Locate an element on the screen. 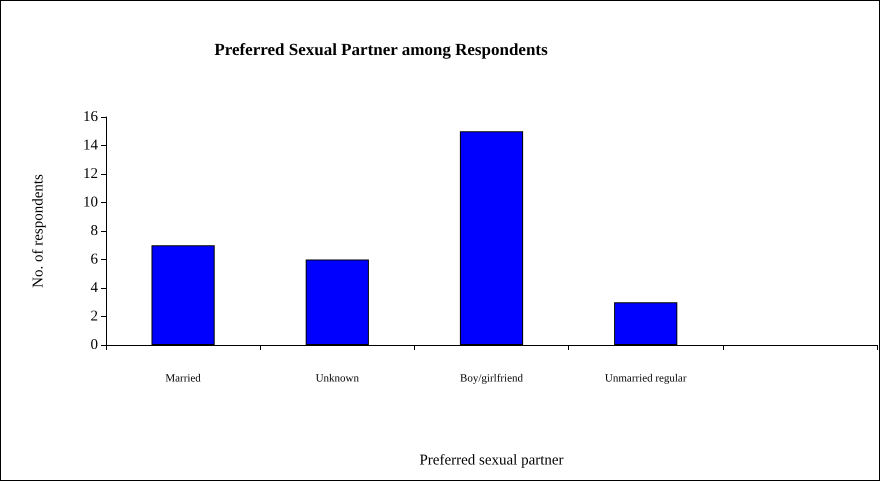 The width and height of the screenshot is (880, 481). x-tick-label: Unmarried regular is located at coordinates (645, 378).